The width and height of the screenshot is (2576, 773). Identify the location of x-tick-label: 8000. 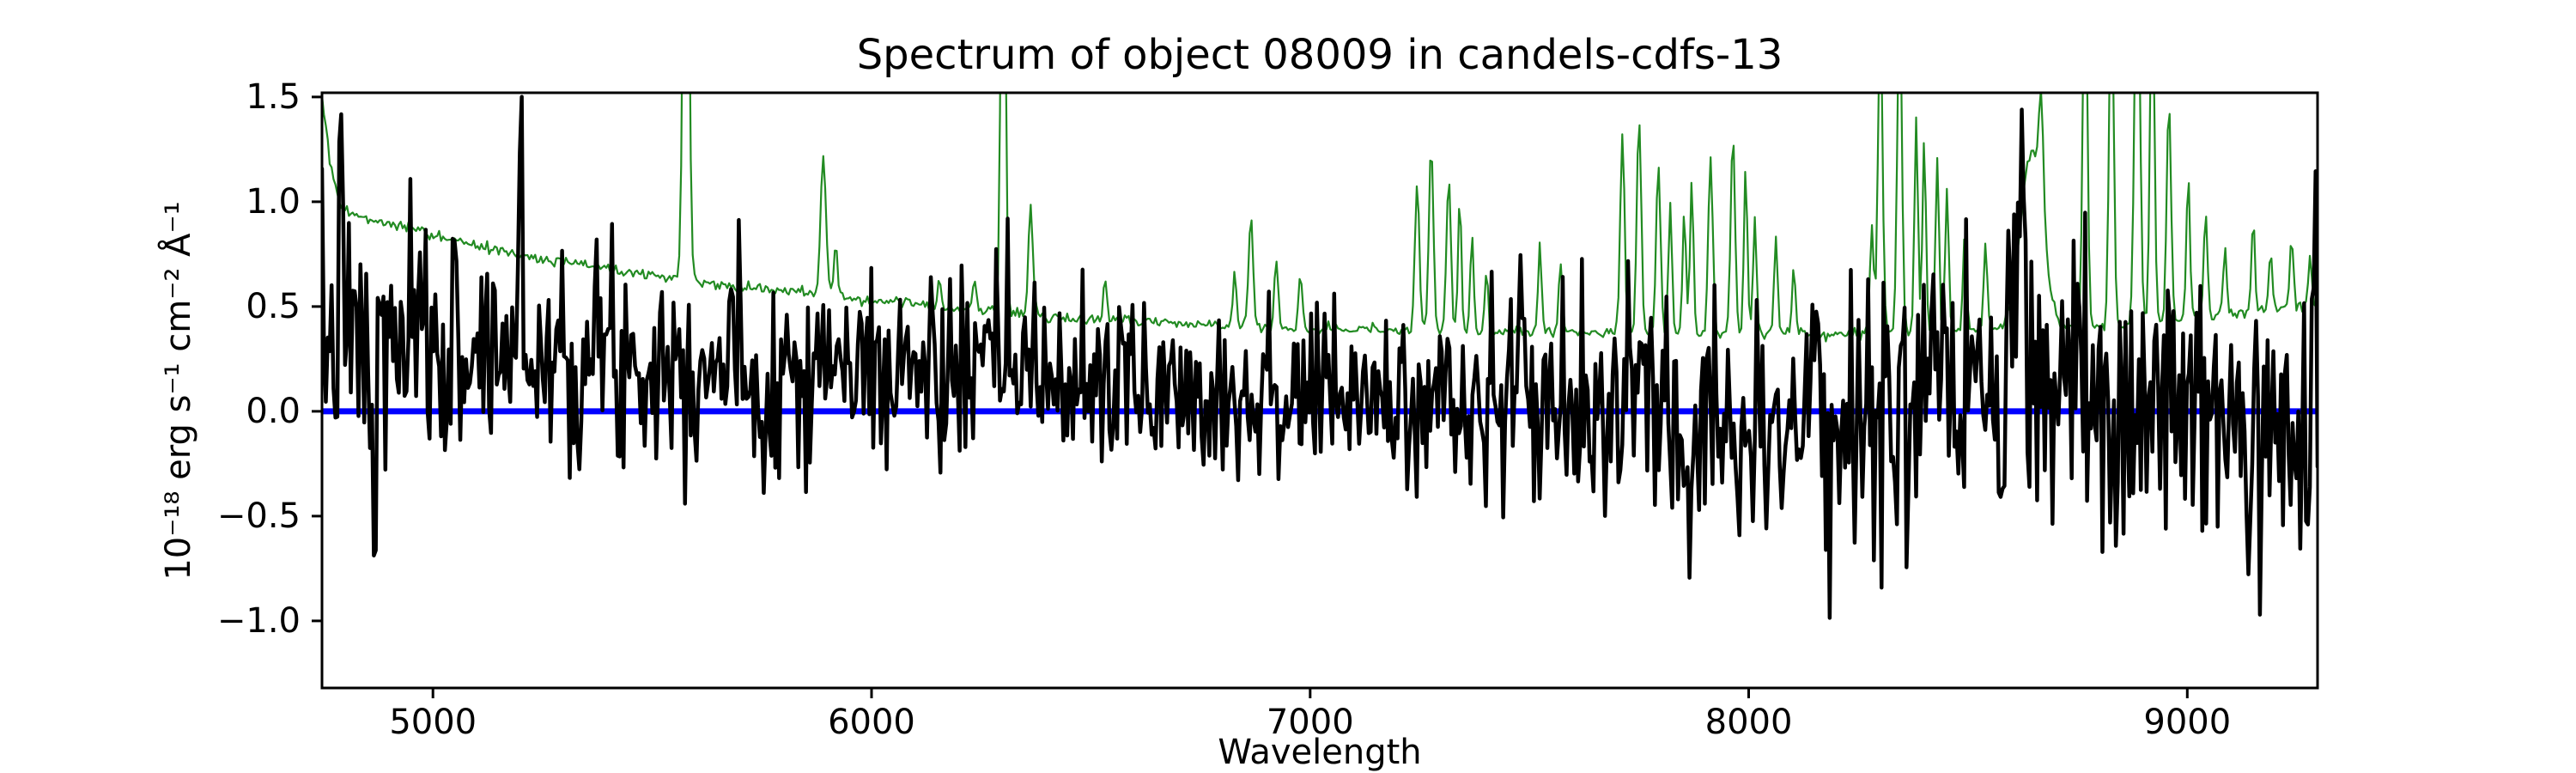
(1748, 722).